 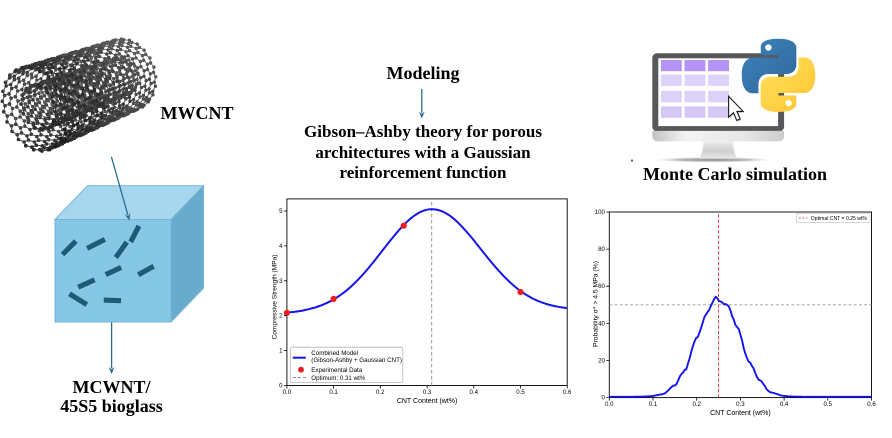 What do you see at coordinates (600, 212) in the screenshot?
I see `svg-text: 100` at bounding box center [600, 212].